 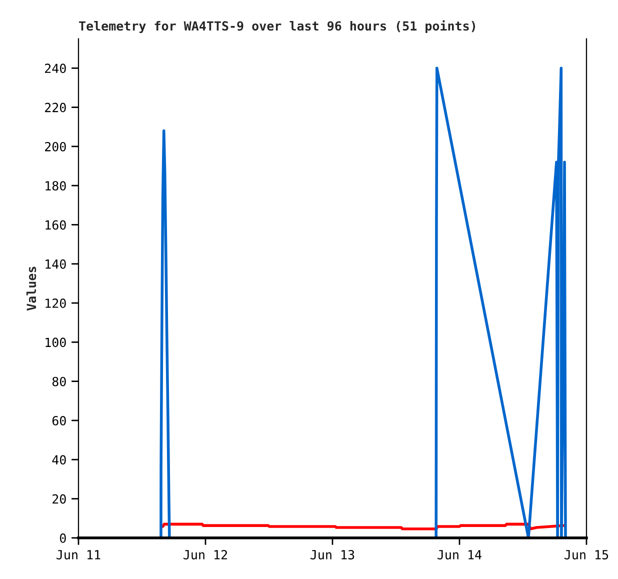 What do you see at coordinates (63, 538) in the screenshot?
I see `y-tick-label: 0` at bounding box center [63, 538].